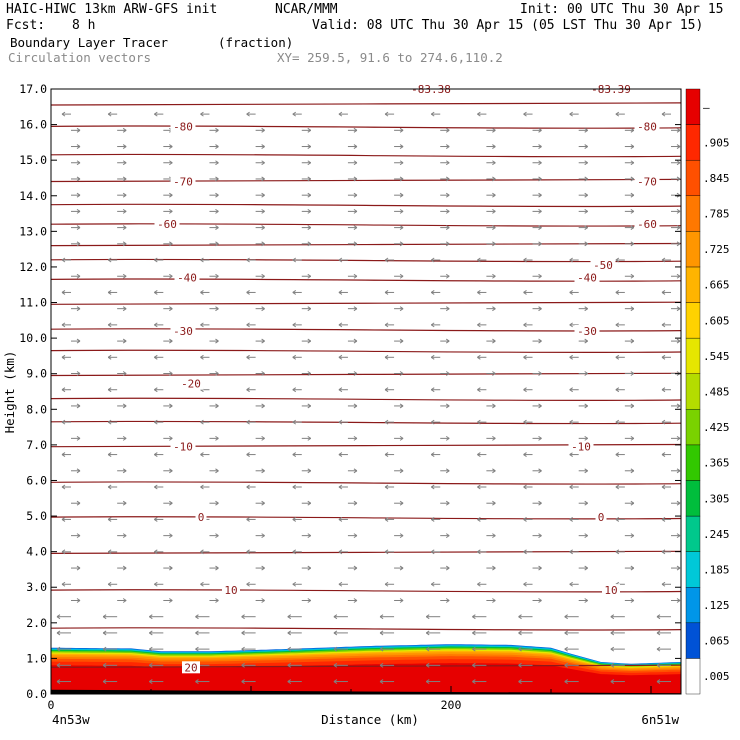 The width and height of the screenshot is (740, 740). What do you see at coordinates (167, 224) in the screenshot?
I see `isotherm-label: -60` at bounding box center [167, 224].